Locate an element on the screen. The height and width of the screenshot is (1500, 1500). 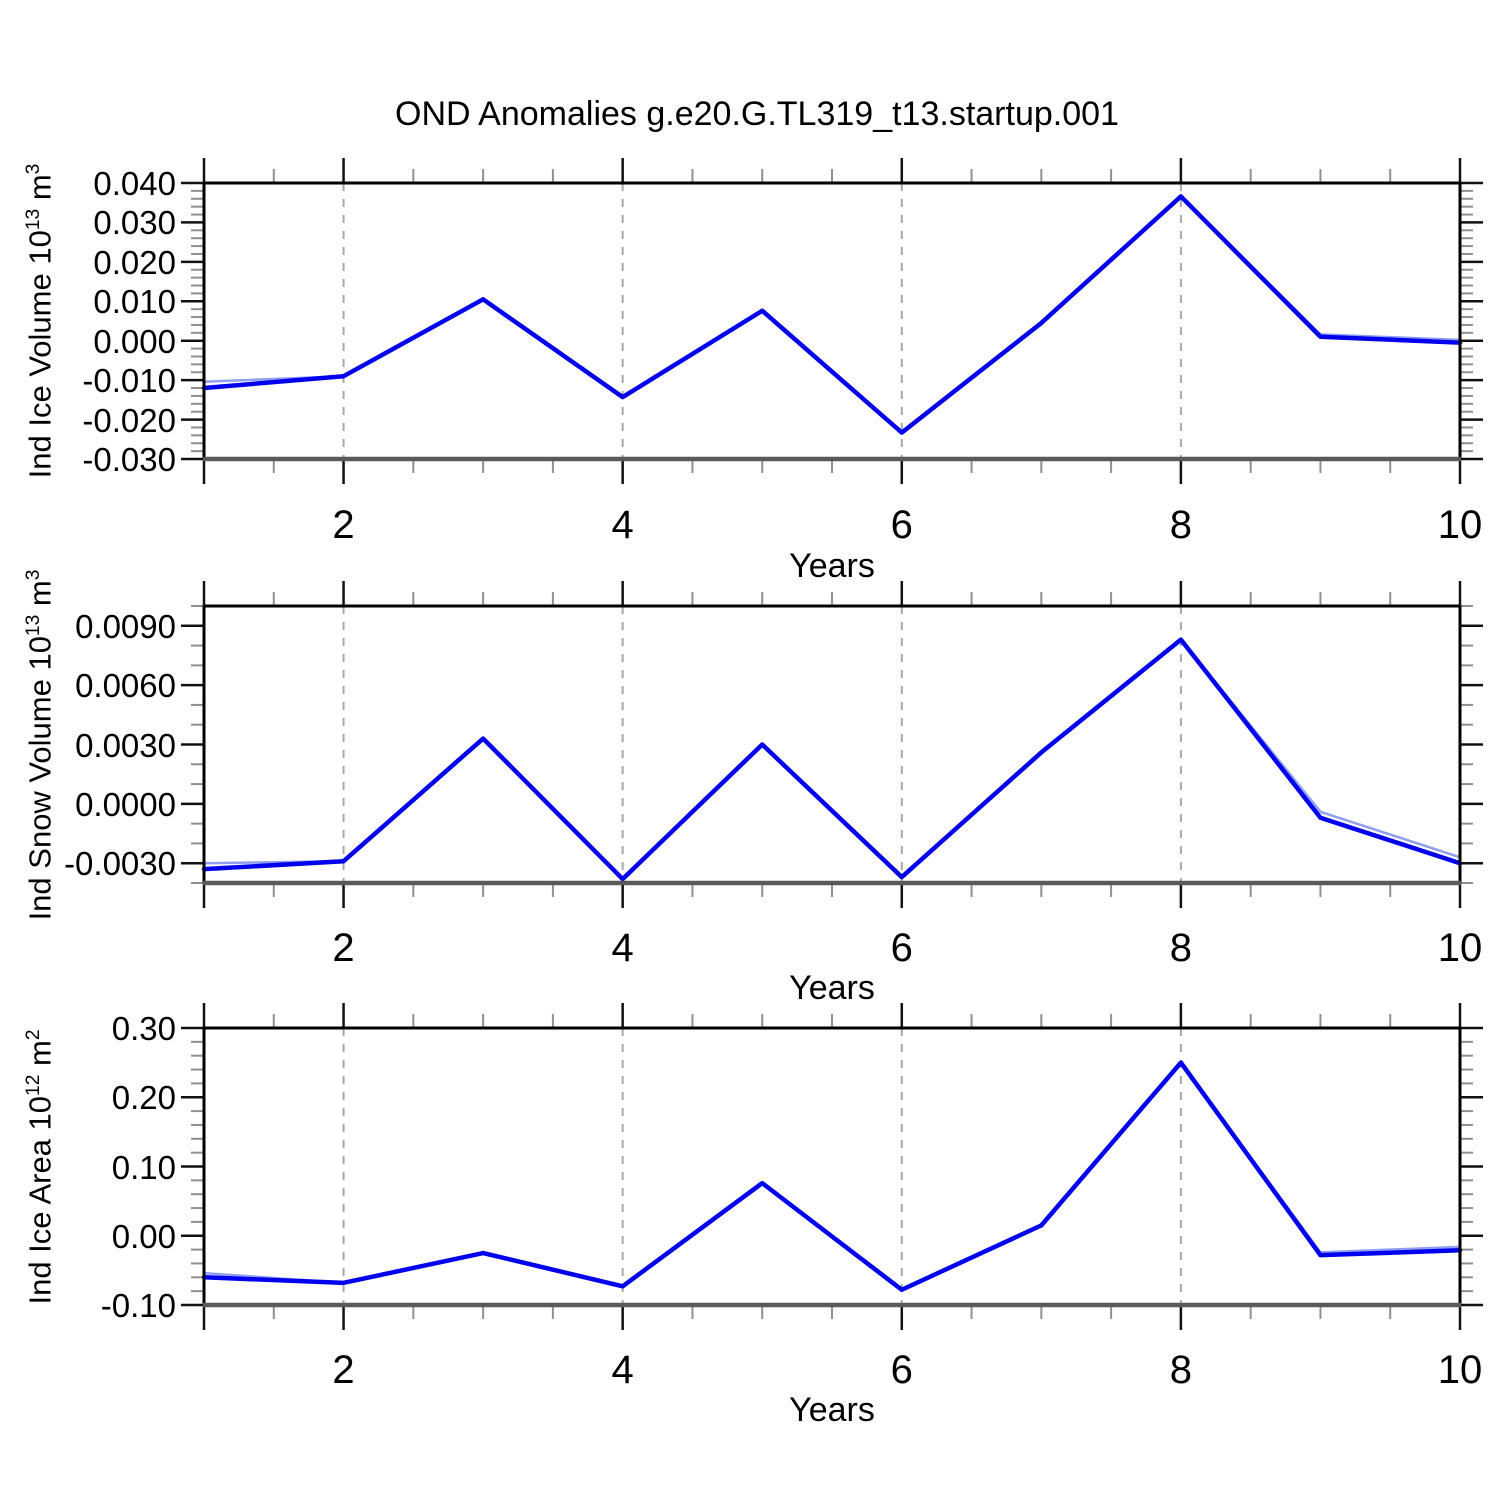
plot1-ytick-label: 0.000 is located at coordinates (134, 341).